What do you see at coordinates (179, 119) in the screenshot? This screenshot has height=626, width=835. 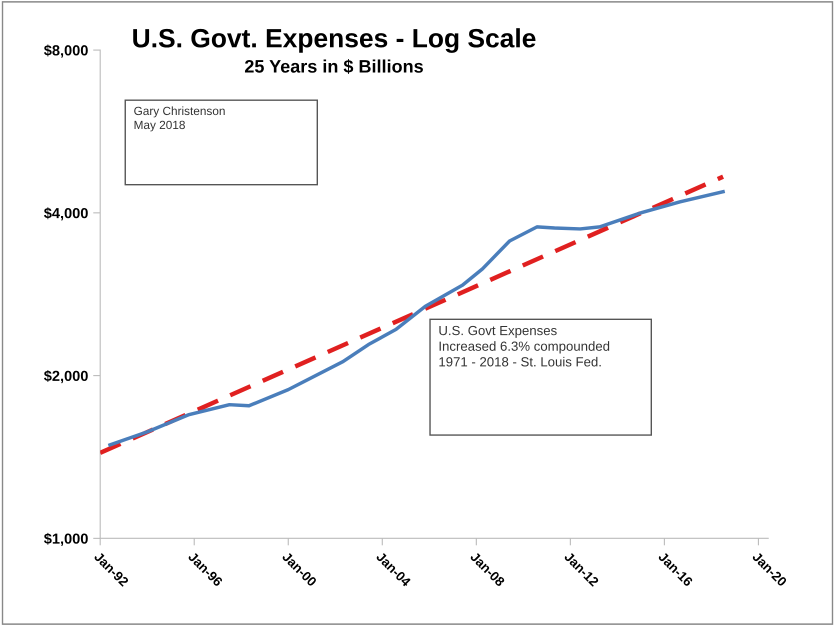 I see `annotation: Gary Christenson May 2018` at bounding box center [179, 119].